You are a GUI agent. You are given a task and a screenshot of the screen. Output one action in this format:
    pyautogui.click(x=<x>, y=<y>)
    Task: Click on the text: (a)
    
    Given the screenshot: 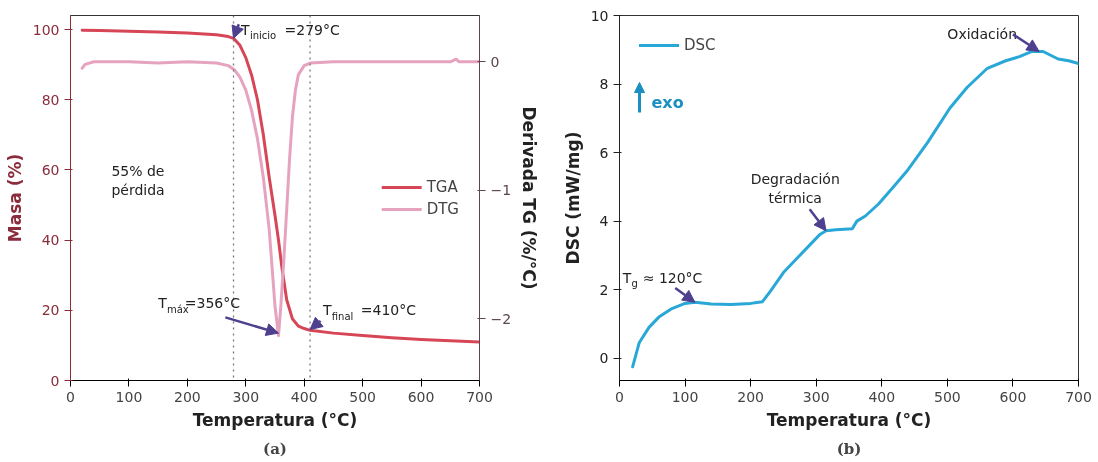 What is the action you would take?
    pyautogui.click(x=275, y=448)
    